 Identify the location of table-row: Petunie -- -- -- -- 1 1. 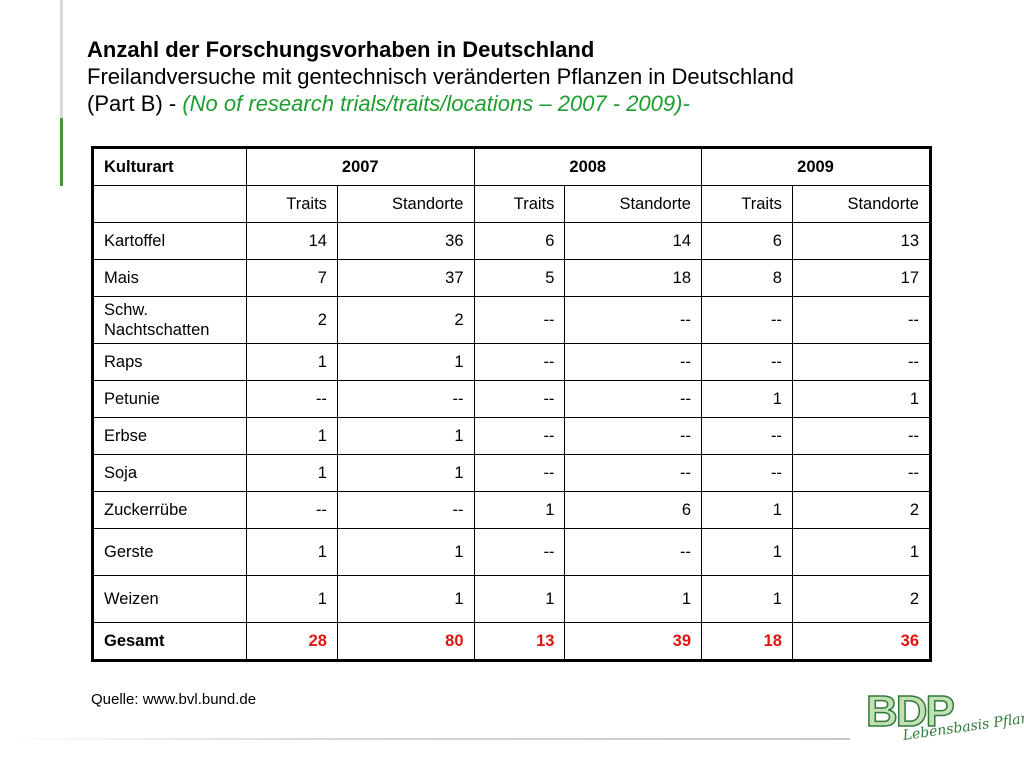
(512, 399).